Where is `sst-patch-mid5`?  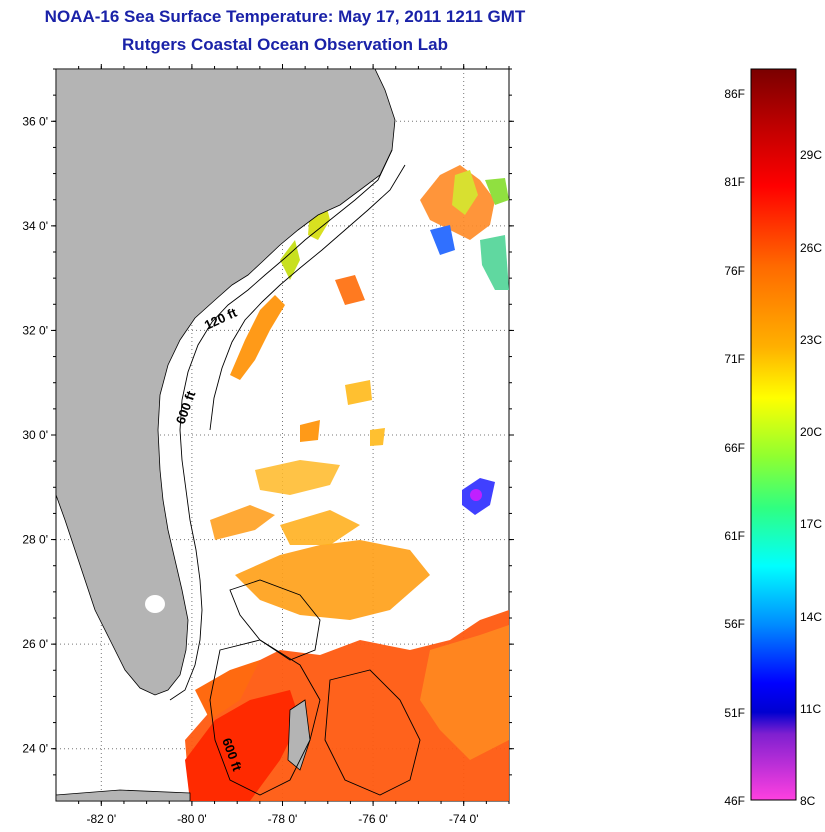
sst-patch-mid5 is located at coordinates (310, 431).